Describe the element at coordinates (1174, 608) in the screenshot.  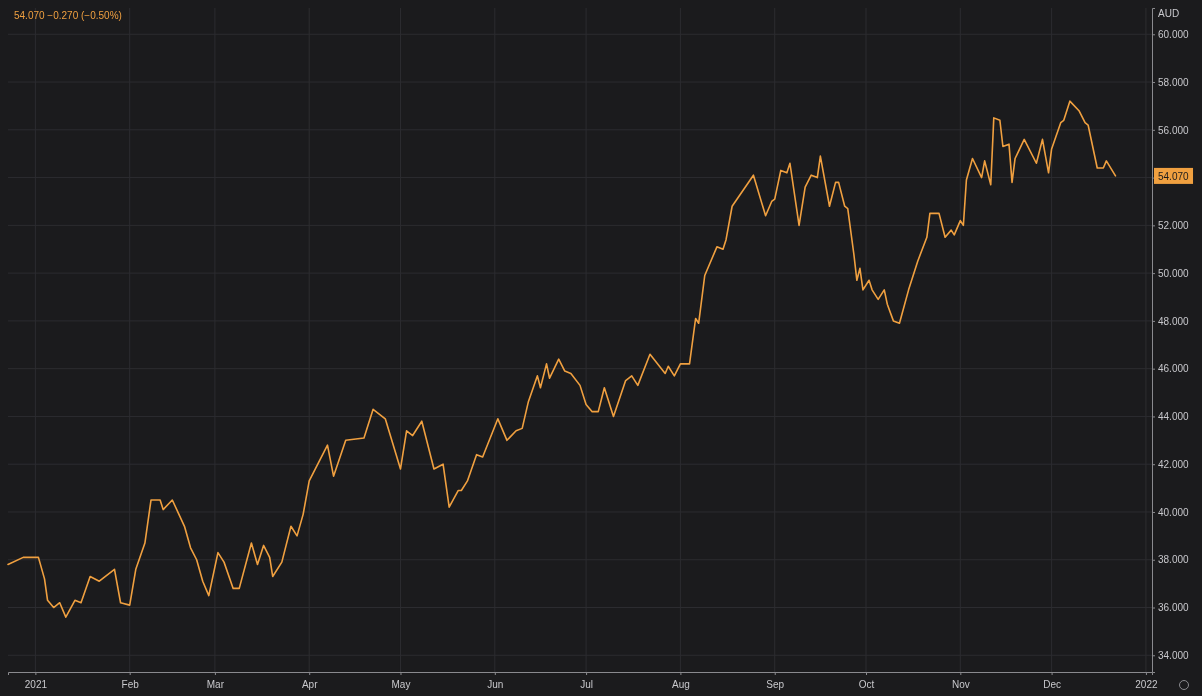
I see `y-tick-label: 36.000` at that location.